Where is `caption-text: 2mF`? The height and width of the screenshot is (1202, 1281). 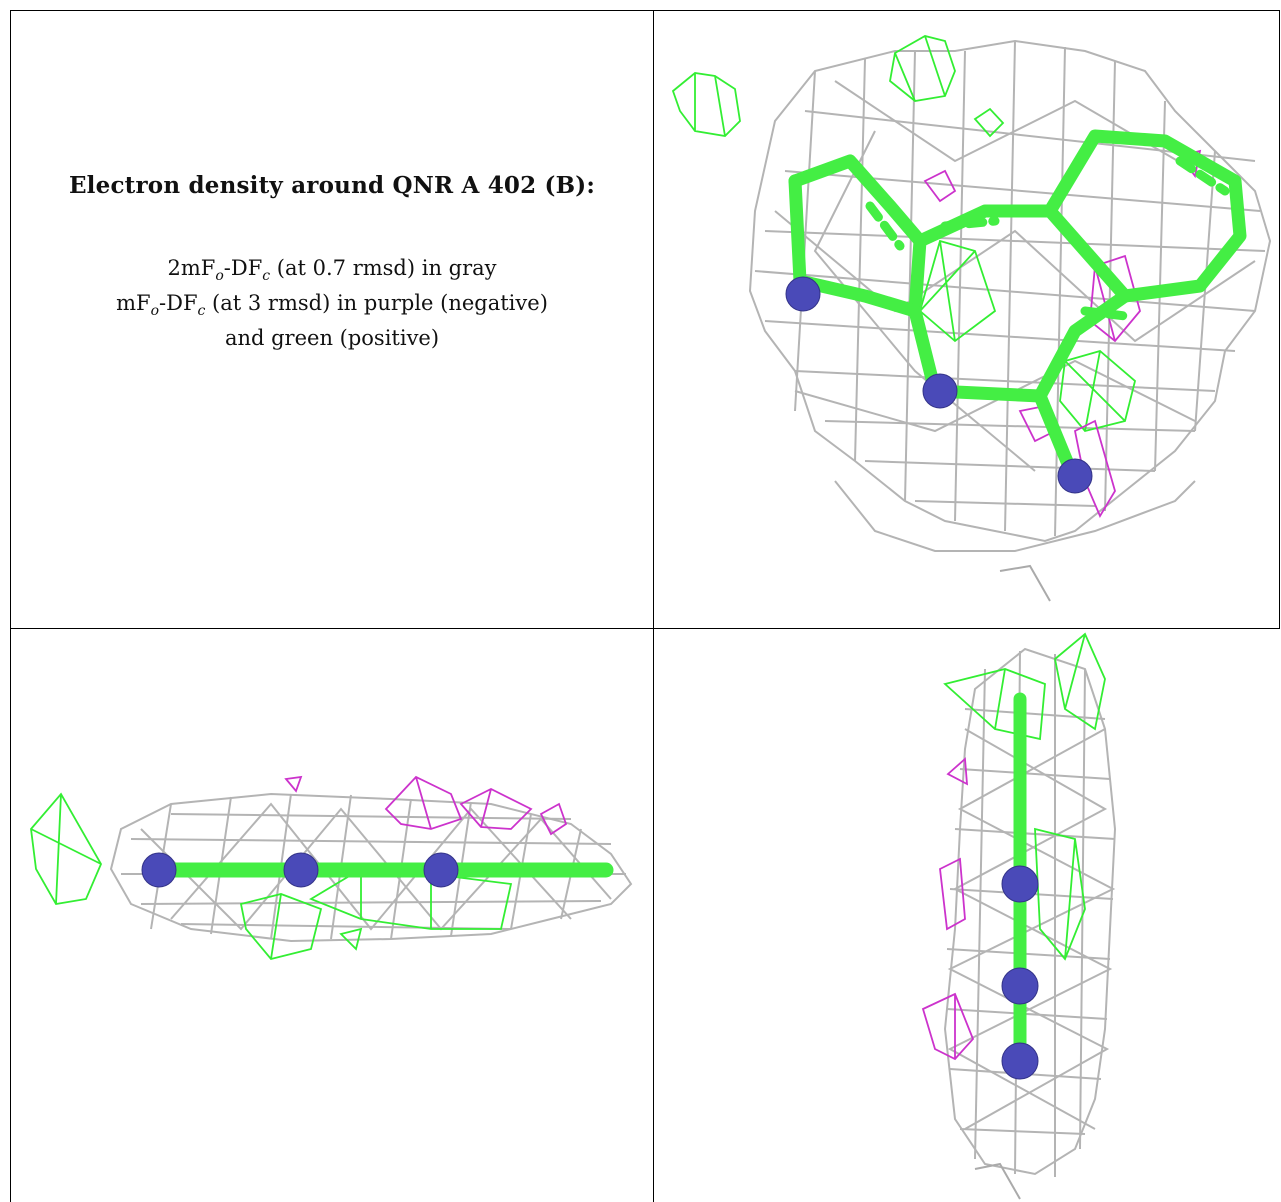 caption-text: 2mF is located at coordinates (191, 268).